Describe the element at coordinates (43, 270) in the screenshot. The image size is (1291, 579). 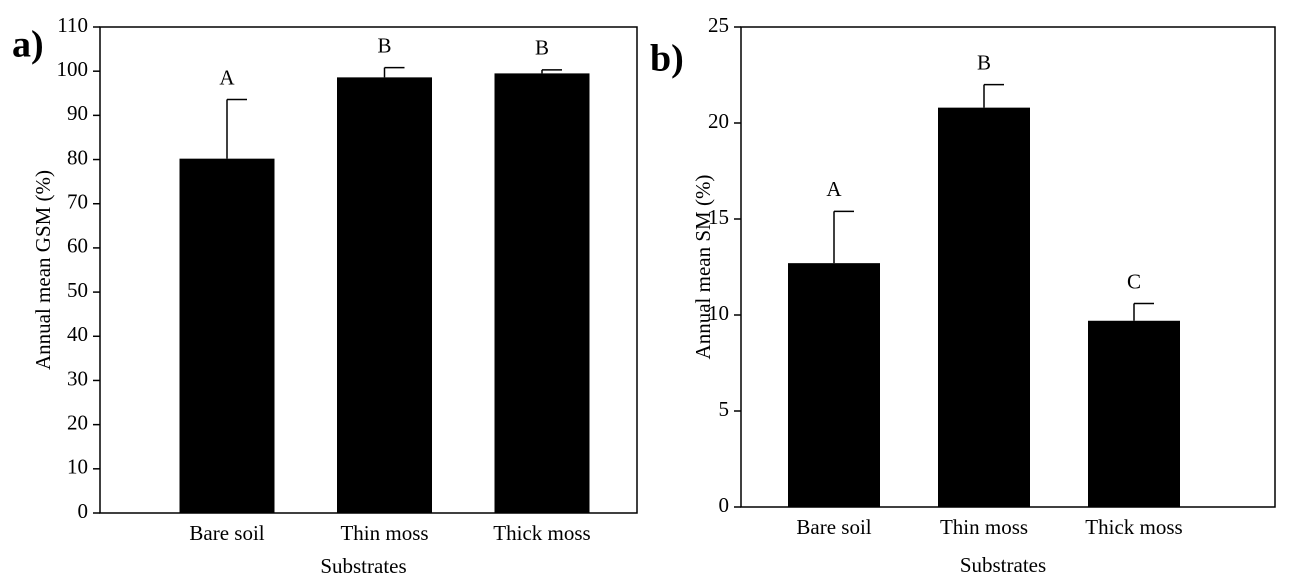
I see `y-axis-label: Annual mean GSM (%)` at that location.